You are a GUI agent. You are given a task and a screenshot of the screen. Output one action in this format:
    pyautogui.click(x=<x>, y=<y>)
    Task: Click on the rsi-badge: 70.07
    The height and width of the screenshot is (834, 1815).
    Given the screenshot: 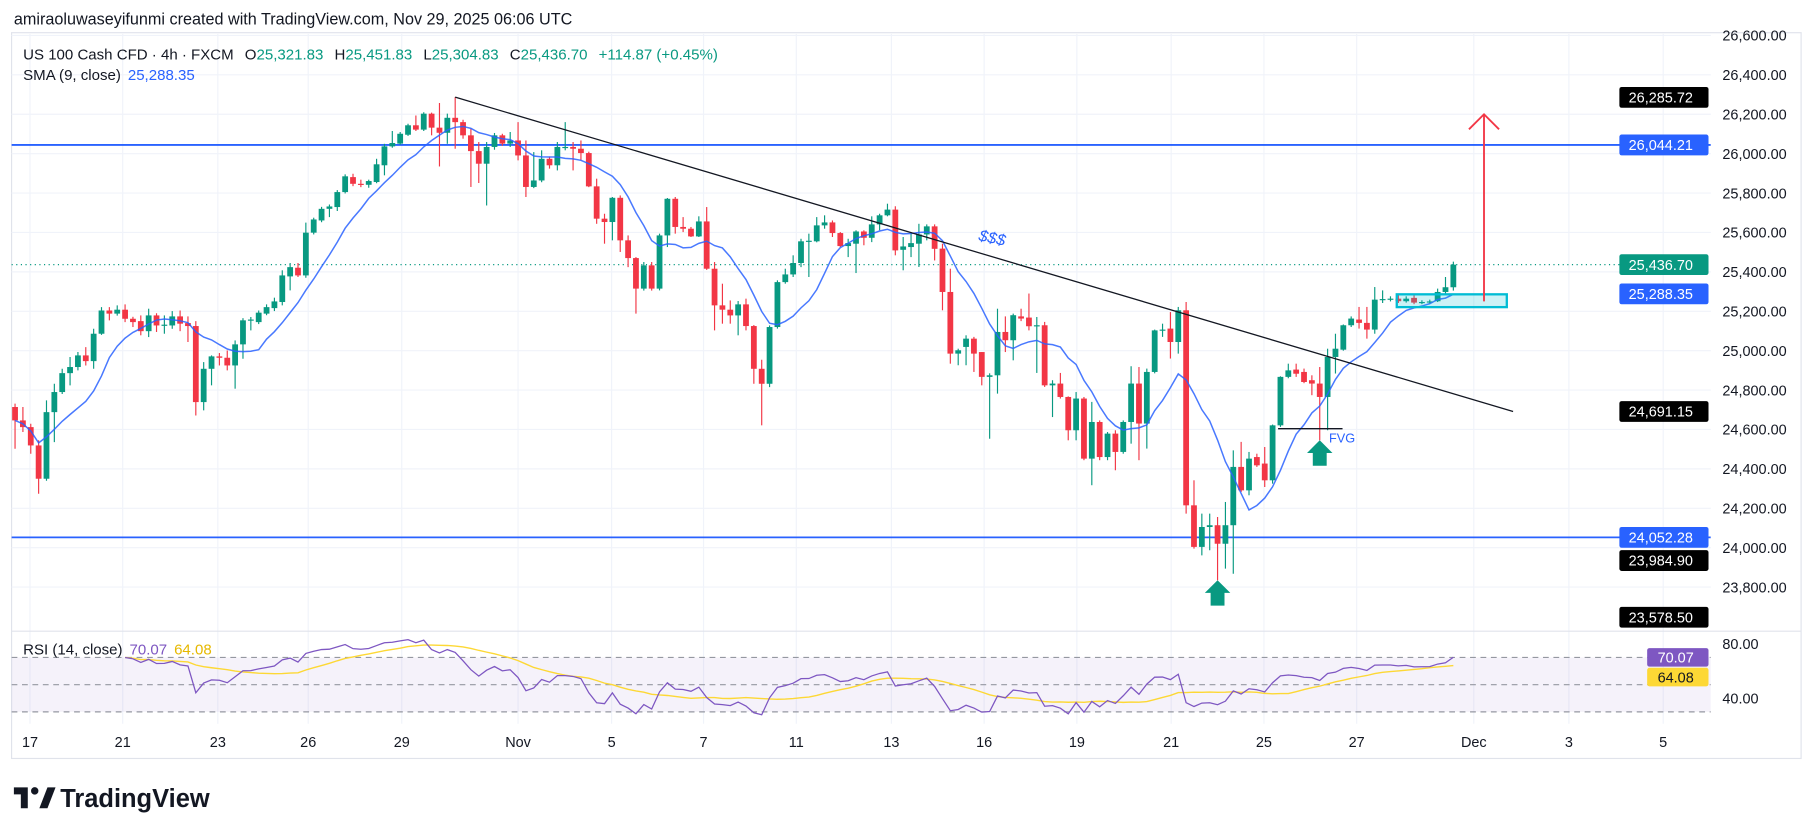 What is the action you would take?
    pyautogui.click(x=1678, y=657)
    